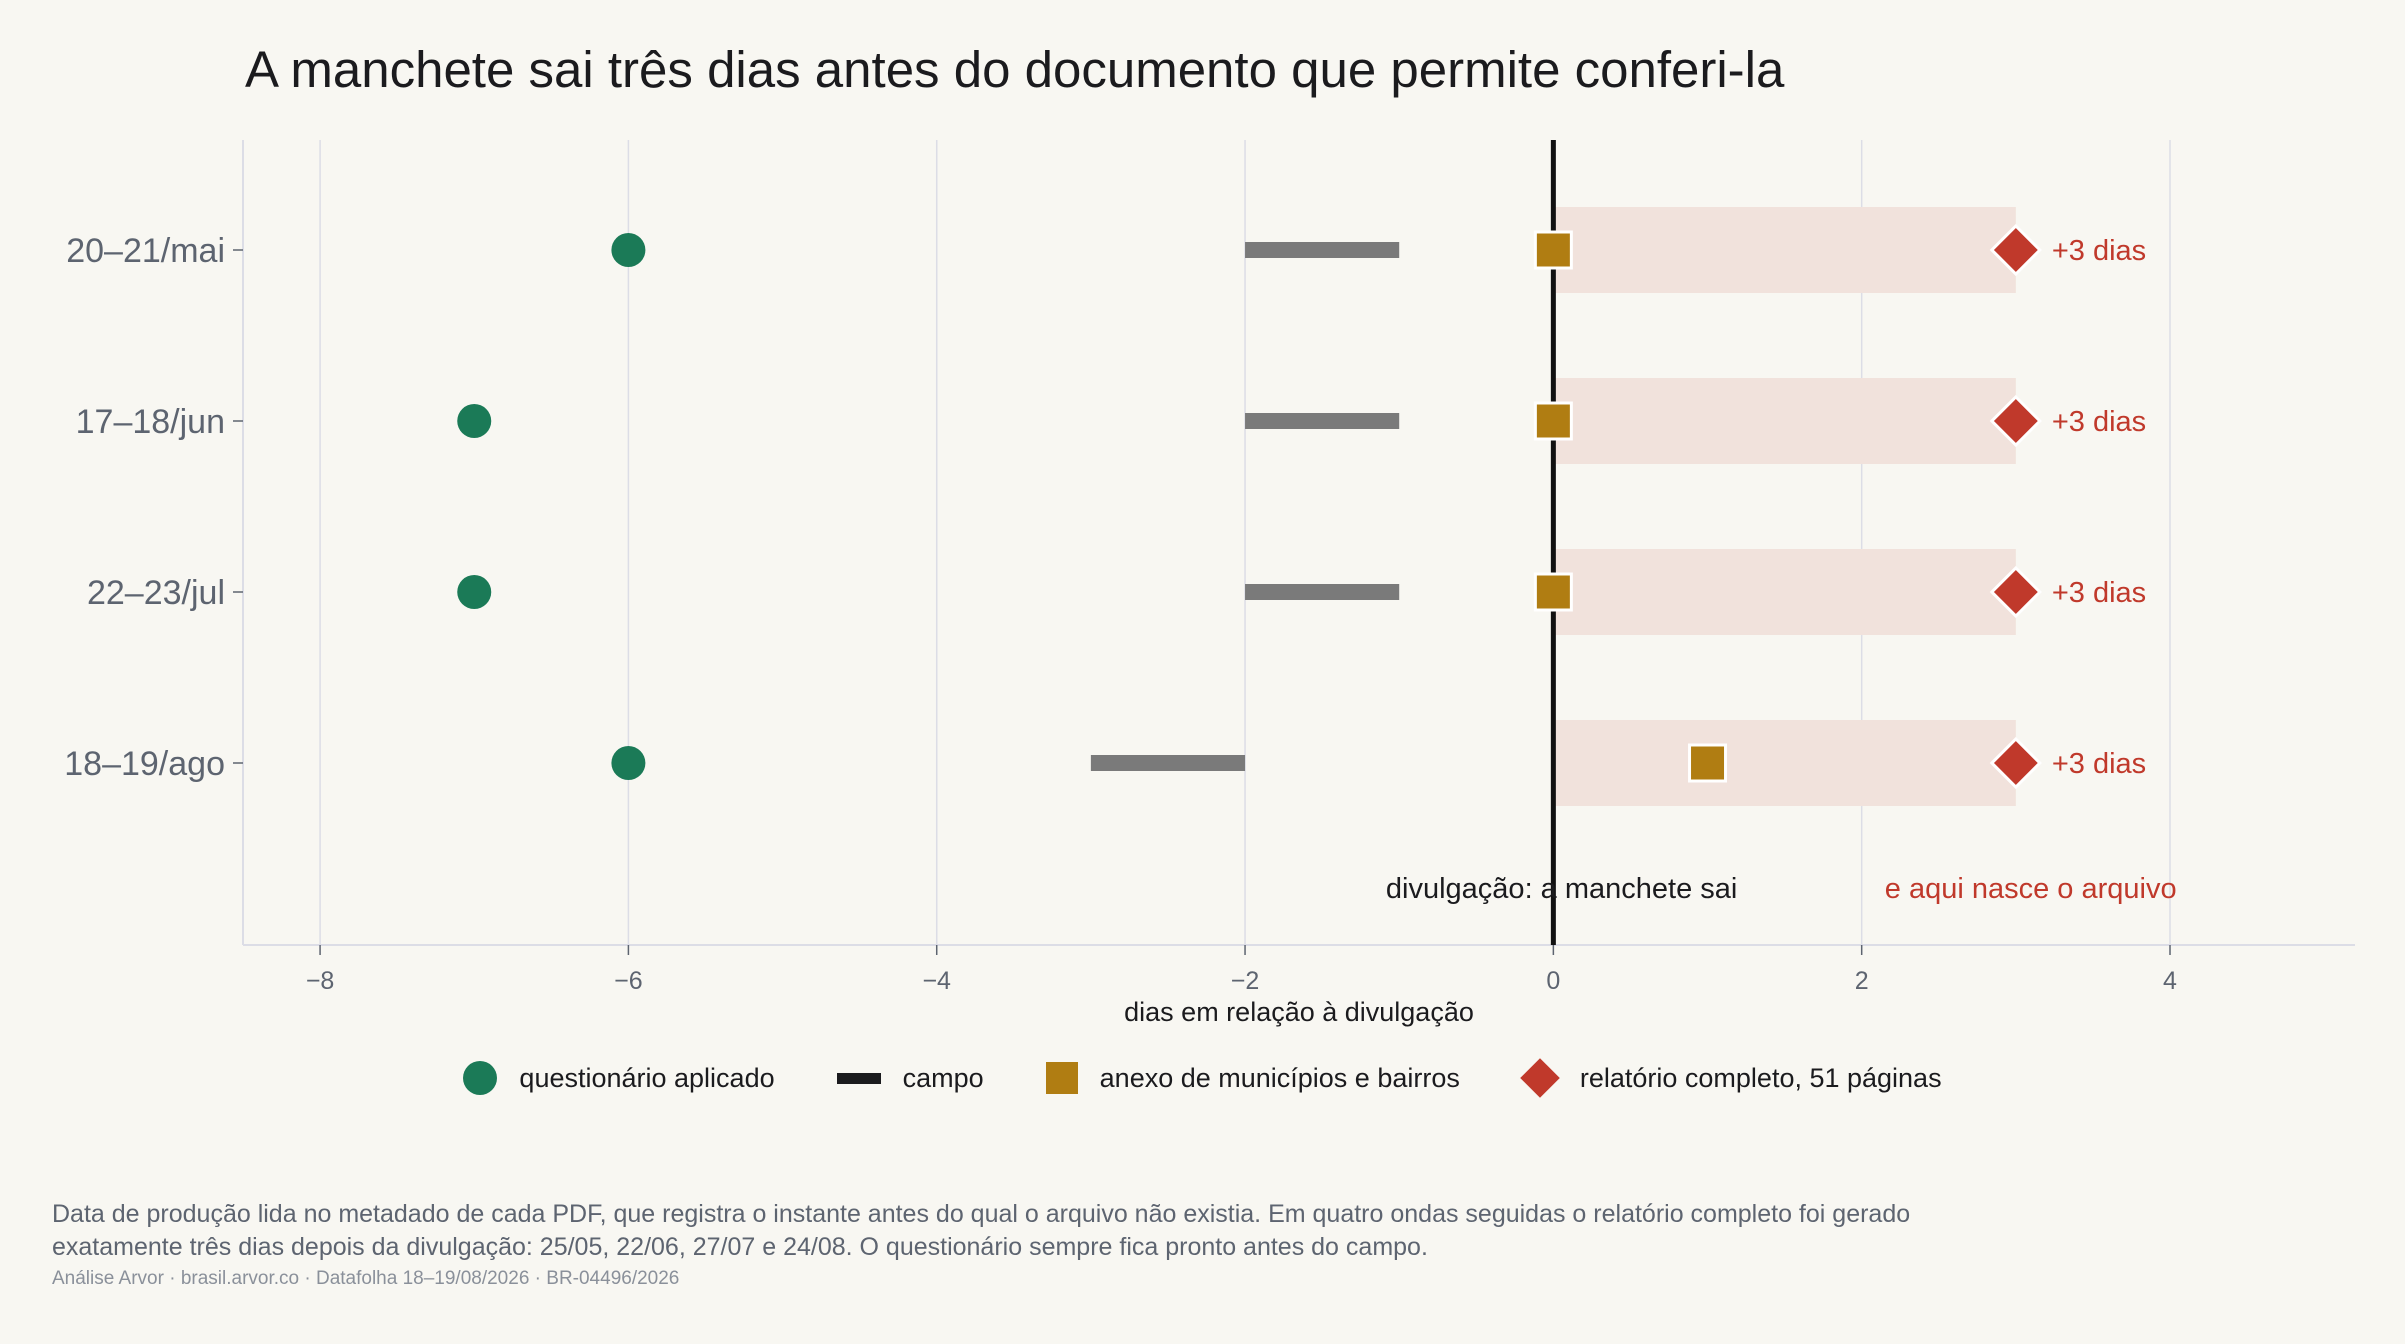 The height and width of the screenshot is (1344, 2405). What do you see at coordinates (2099, 593) in the screenshot?
I see `gap-label-2: +3 dias` at bounding box center [2099, 593].